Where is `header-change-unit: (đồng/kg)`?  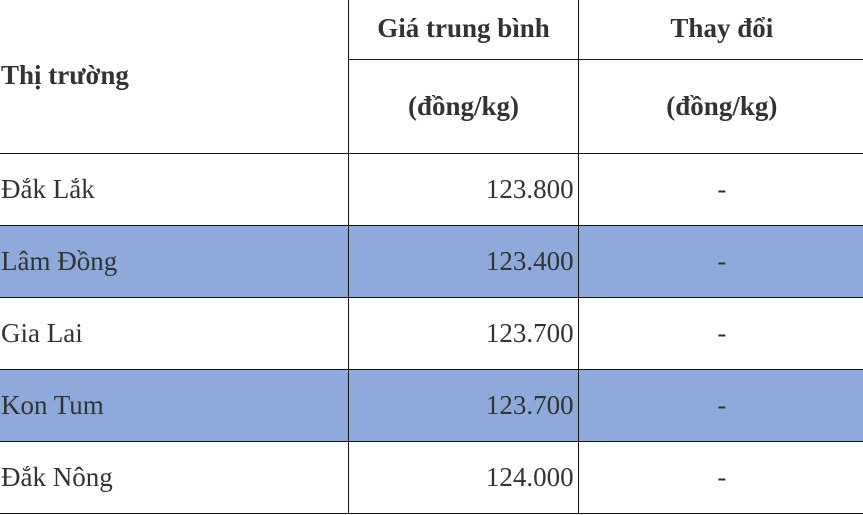 header-change-unit: (đồng/kg) is located at coordinates (720, 106).